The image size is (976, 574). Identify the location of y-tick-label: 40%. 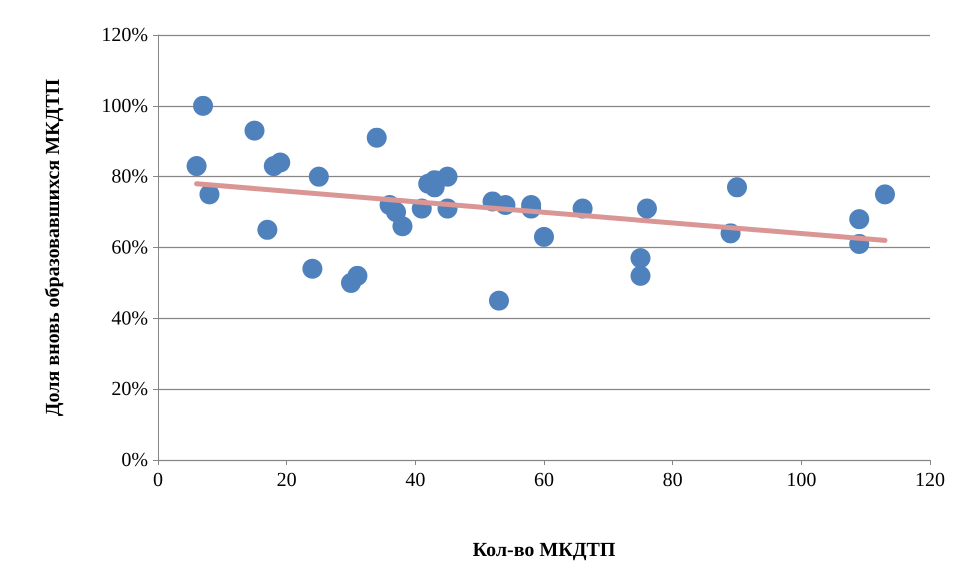
(129, 318).